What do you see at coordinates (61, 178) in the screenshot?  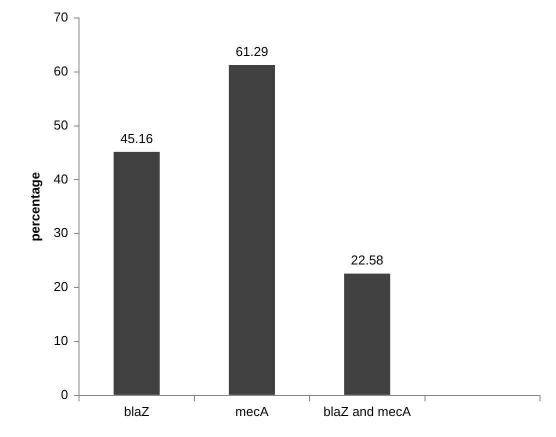 I see `y-tick-label: 40` at bounding box center [61, 178].